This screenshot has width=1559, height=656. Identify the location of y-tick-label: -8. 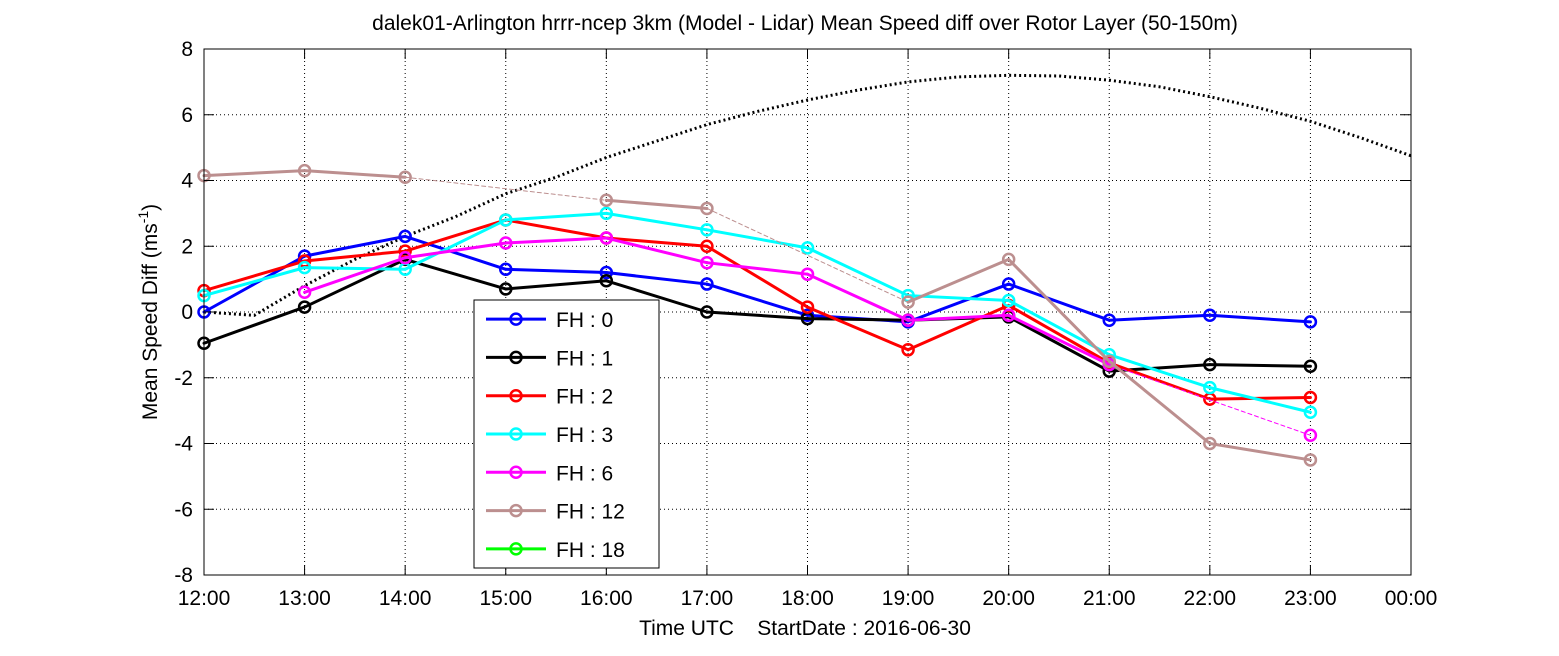
(183, 575).